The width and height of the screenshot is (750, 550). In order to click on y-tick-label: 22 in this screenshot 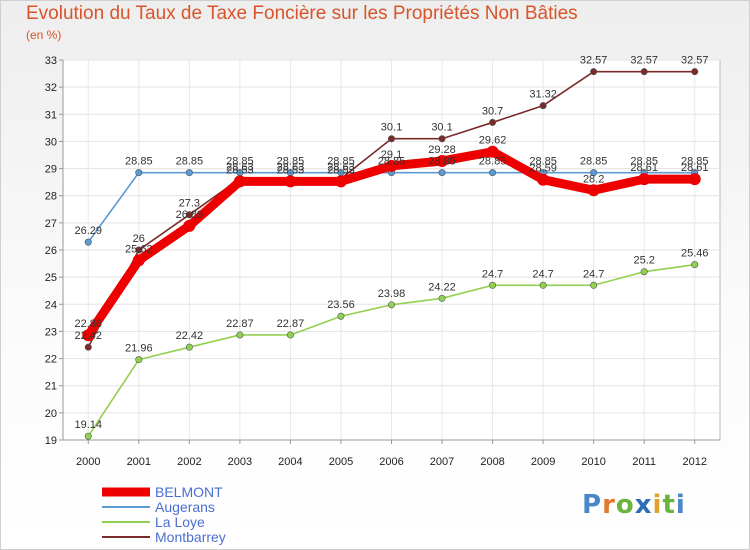, I will do `click(51, 360)`.